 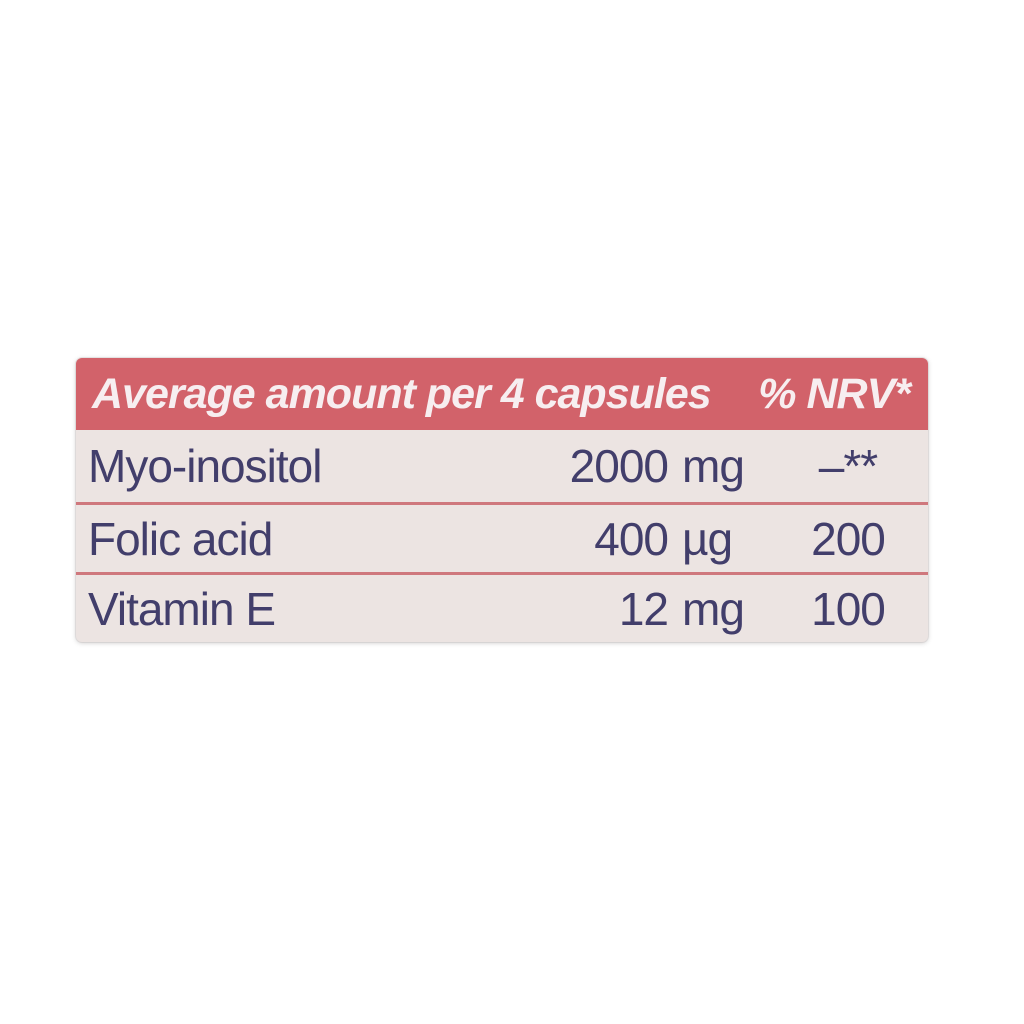 What do you see at coordinates (619, 466) in the screenshot?
I see `ingredient-amount-value: 2000` at bounding box center [619, 466].